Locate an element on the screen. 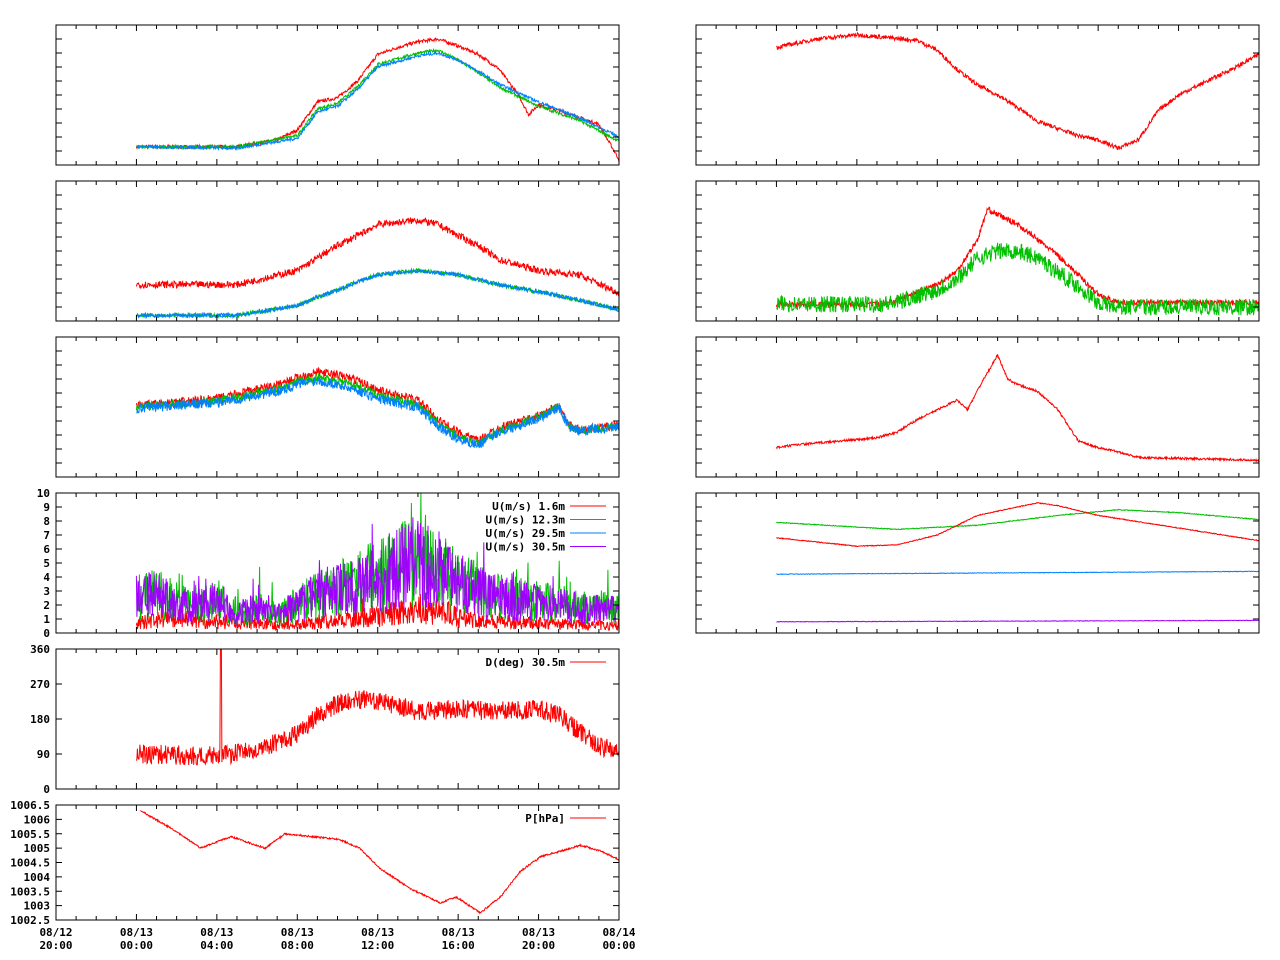 Image resolution: width=1280 pixels, height=960 pixels. legend-label: U(m/s) 1.6m is located at coordinates (528, 506).